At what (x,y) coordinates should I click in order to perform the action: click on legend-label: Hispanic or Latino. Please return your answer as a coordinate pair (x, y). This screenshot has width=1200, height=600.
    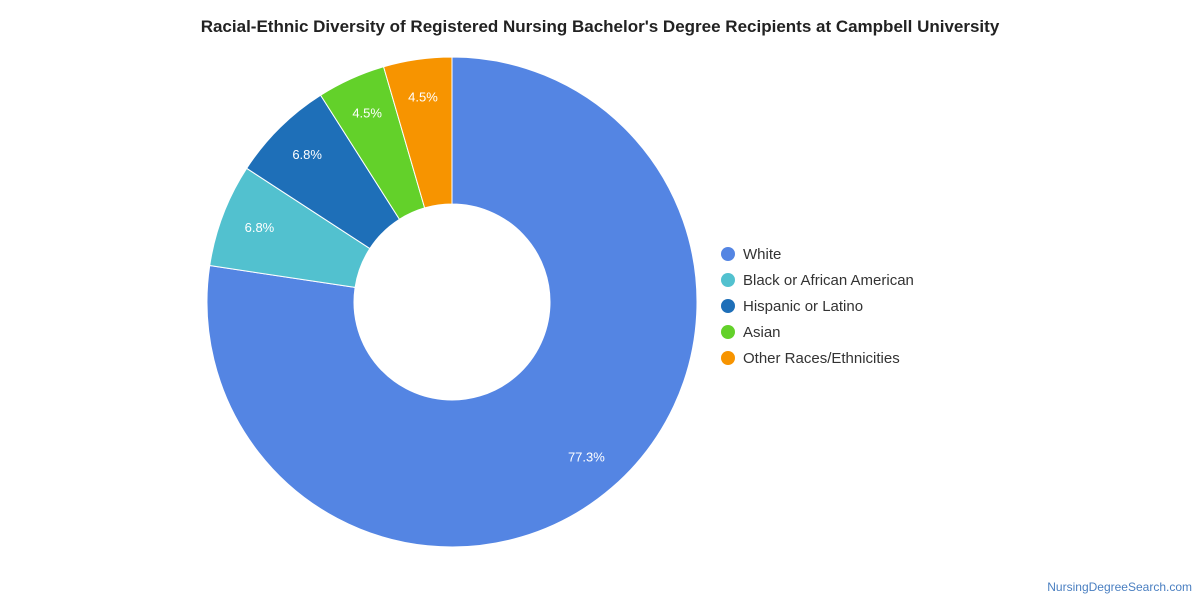
    Looking at the image, I should click on (803, 306).